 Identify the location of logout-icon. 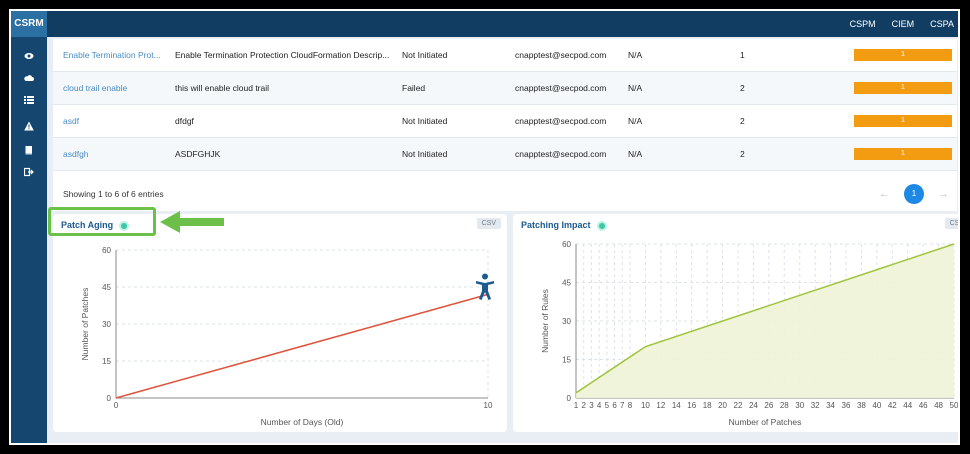
(29, 172).